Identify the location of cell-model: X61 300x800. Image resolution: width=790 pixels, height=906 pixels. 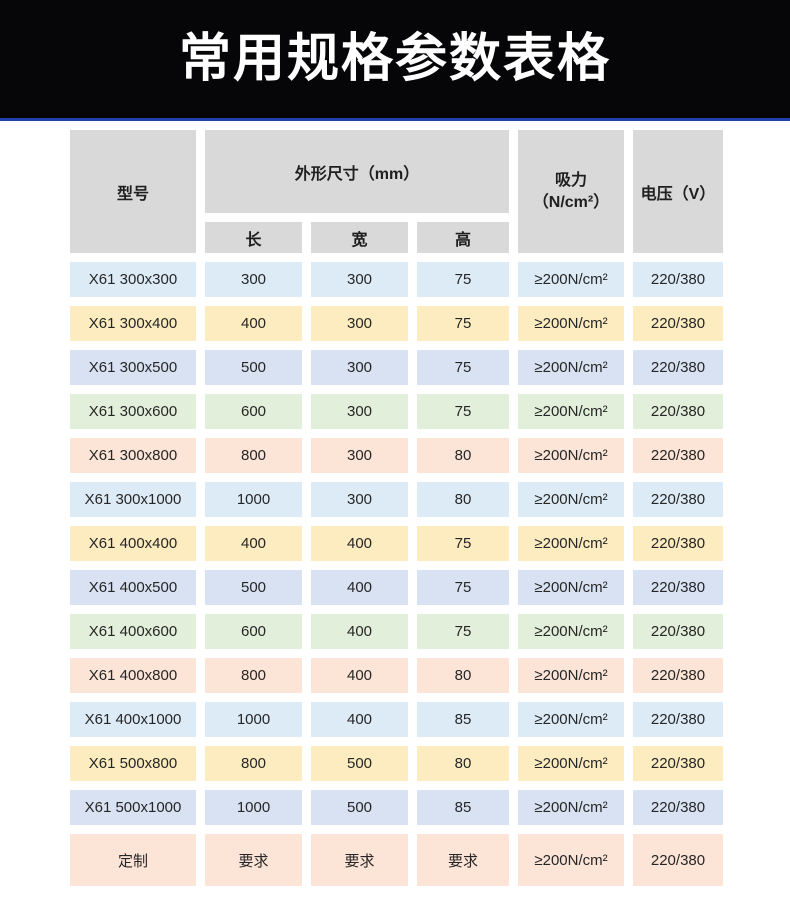
(133, 455).